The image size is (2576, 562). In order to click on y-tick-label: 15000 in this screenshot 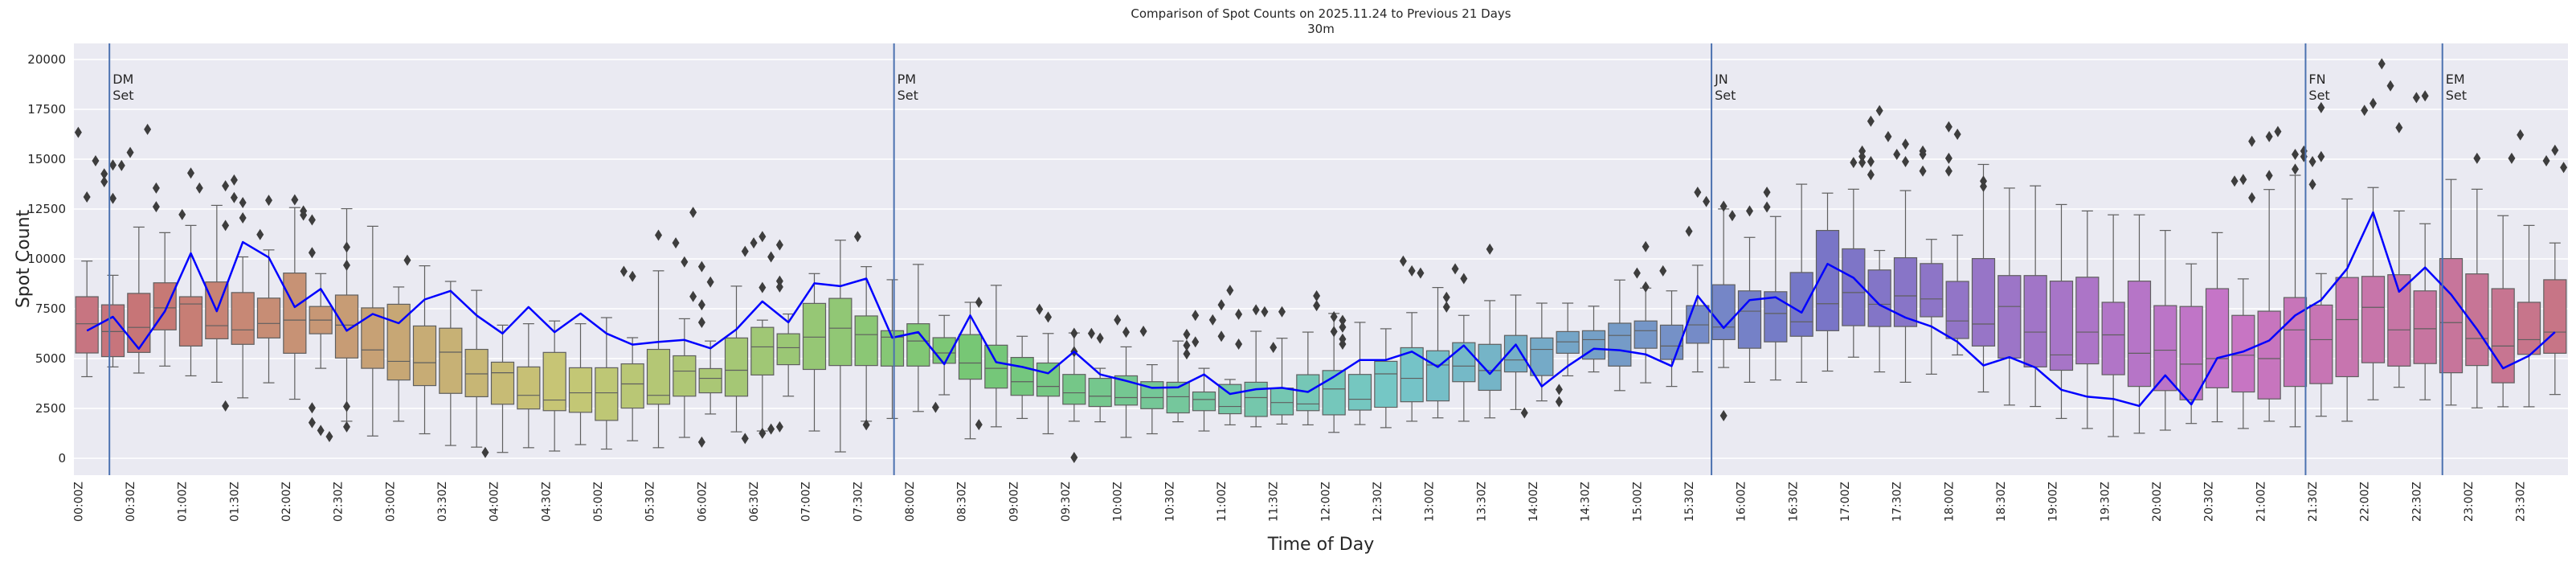, I will do `click(46, 159)`.